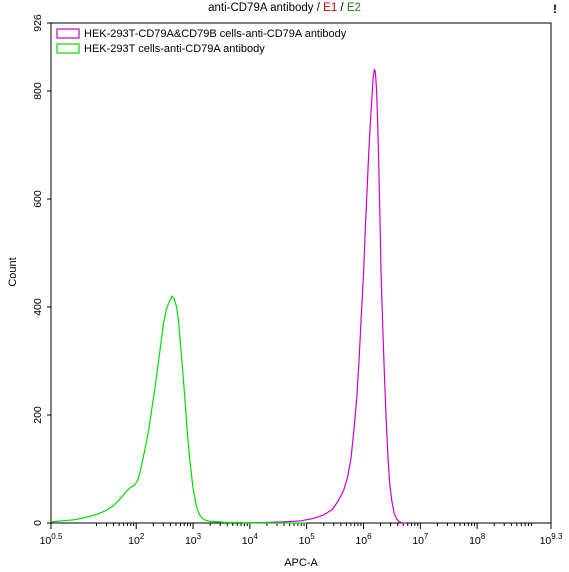 The height and width of the screenshot is (572, 569). Describe the element at coordinates (261, 8) in the screenshot. I see `chart-title: anti-CD79A antibody` at that location.